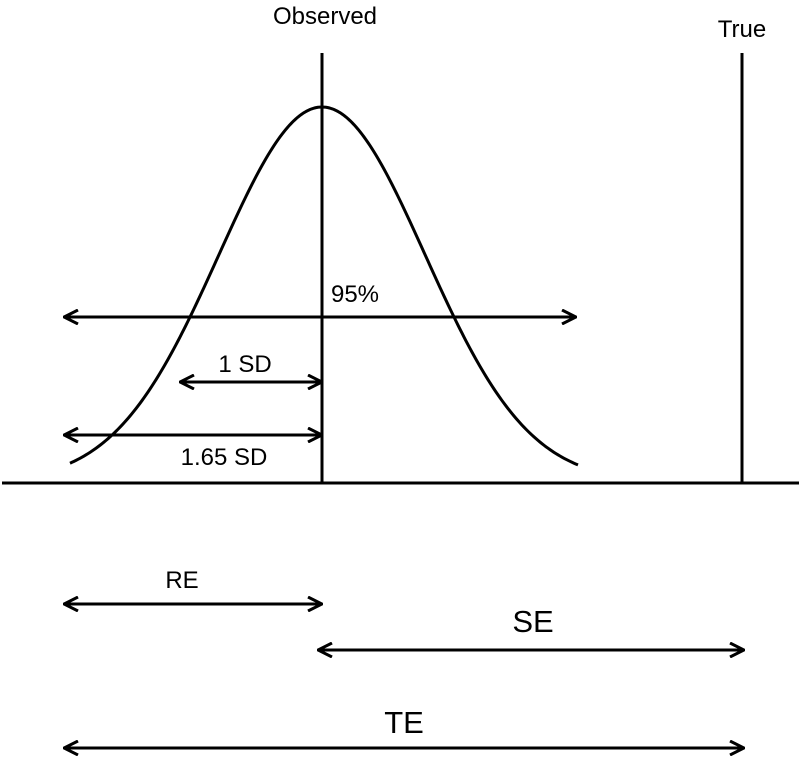  What do you see at coordinates (244, 364) in the screenshot?
I see `sd-1-label: 1 SD` at bounding box center [244, 364].